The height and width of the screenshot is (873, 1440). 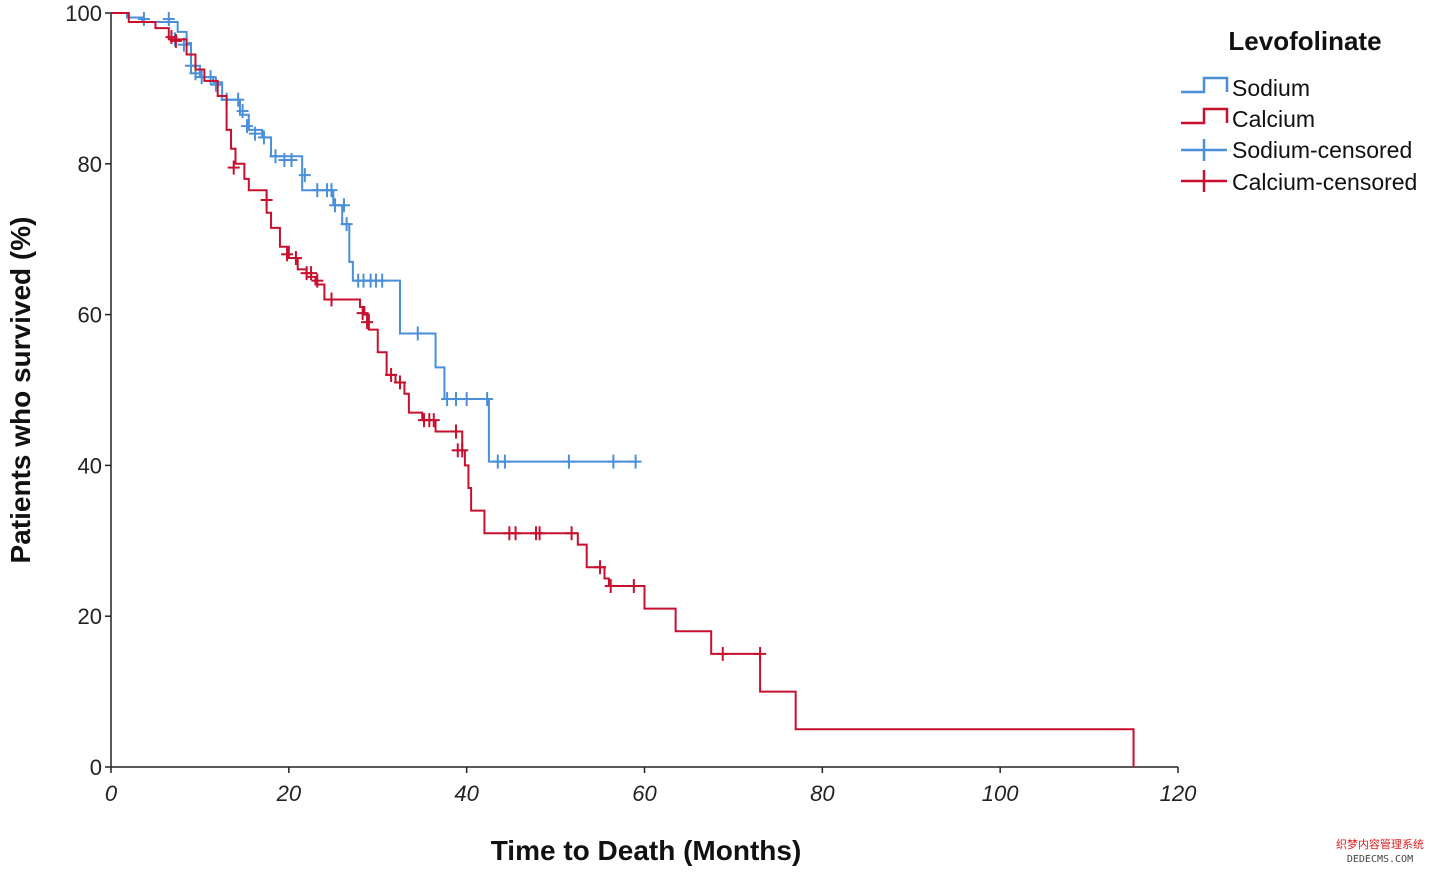 What do you see at coordinates (1322, 150) in the screenshot?
I see `legend-sodium-censored-label: Sodium-censored` at bounding box center [1322, 150].